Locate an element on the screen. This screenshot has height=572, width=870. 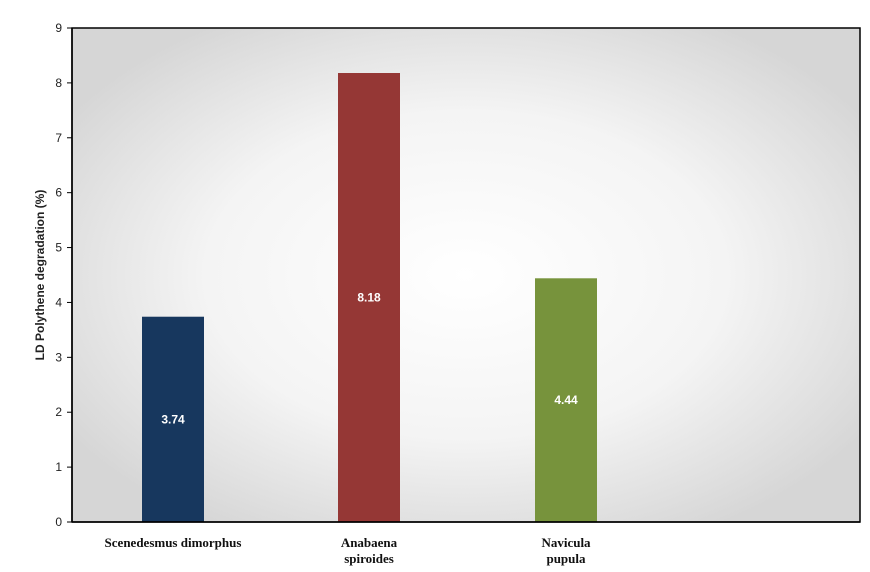
bar-value-label: 8.18 is located at coordinates (369, 298).